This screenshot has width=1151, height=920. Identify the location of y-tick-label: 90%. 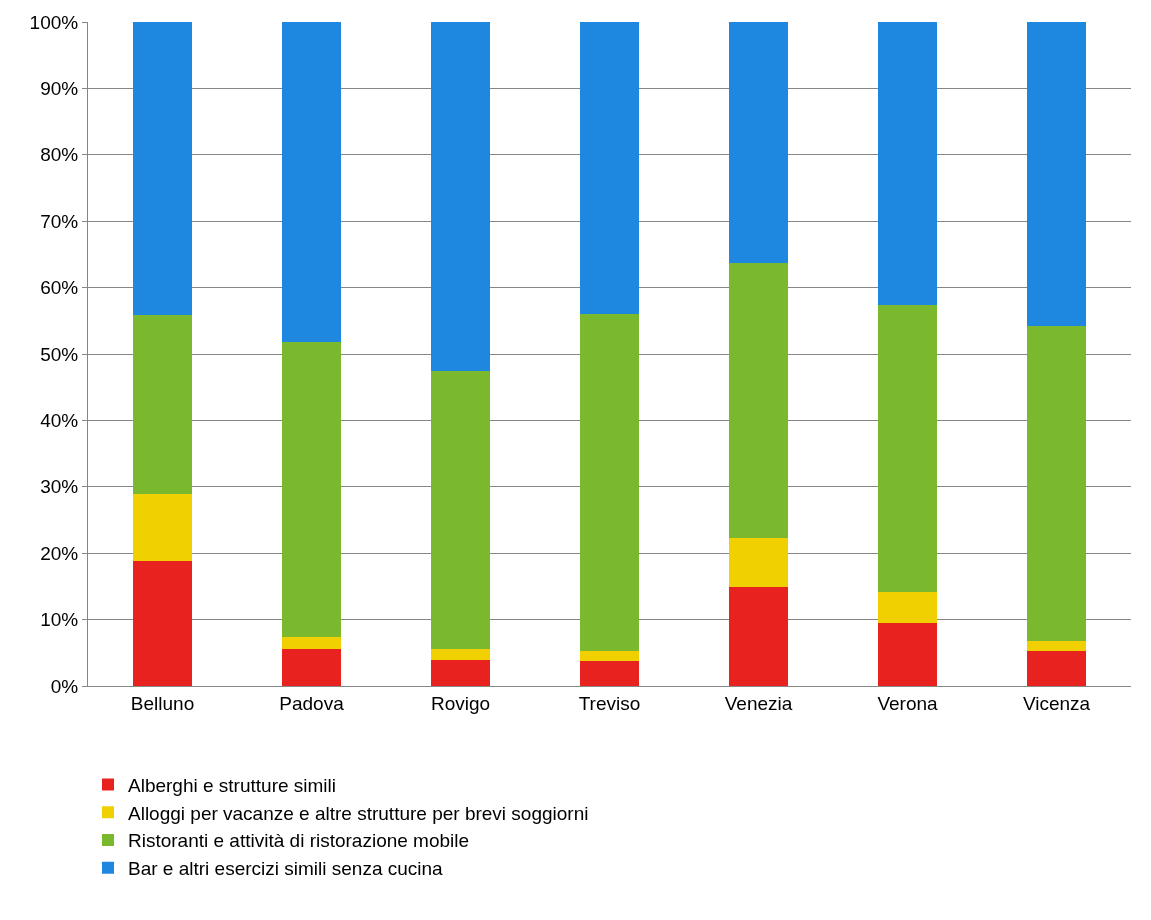
(59, 89).